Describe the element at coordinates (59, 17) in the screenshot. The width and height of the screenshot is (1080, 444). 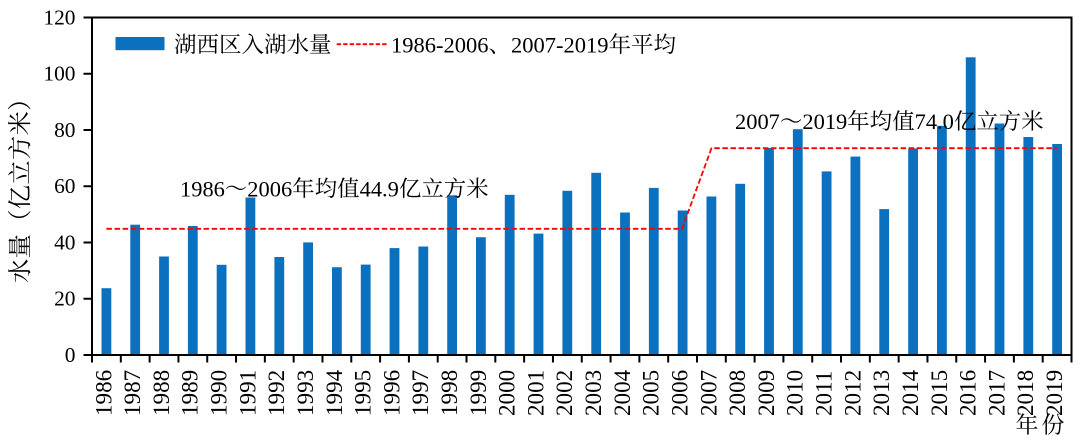
I see `svg-text: 120` at that location.